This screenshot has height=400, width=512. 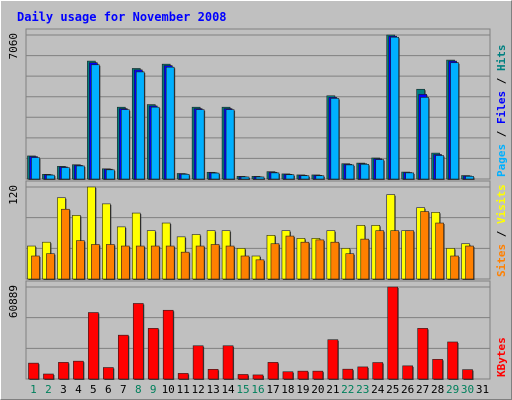 I want to click on x-tick-label: 29, so click(x=452, y=389).